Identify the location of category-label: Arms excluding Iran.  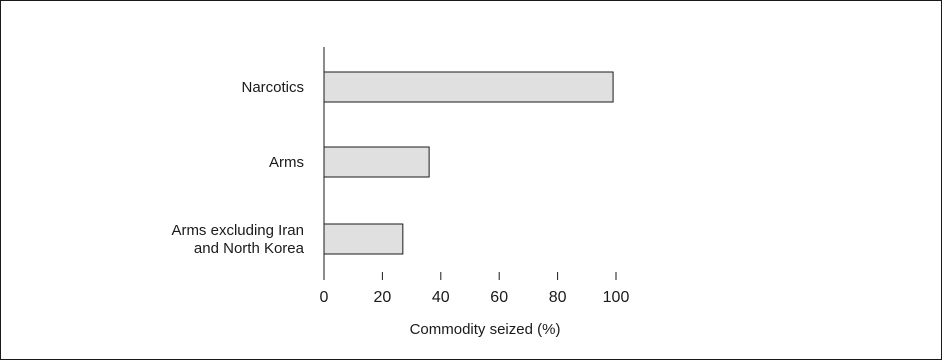
(237, 230).